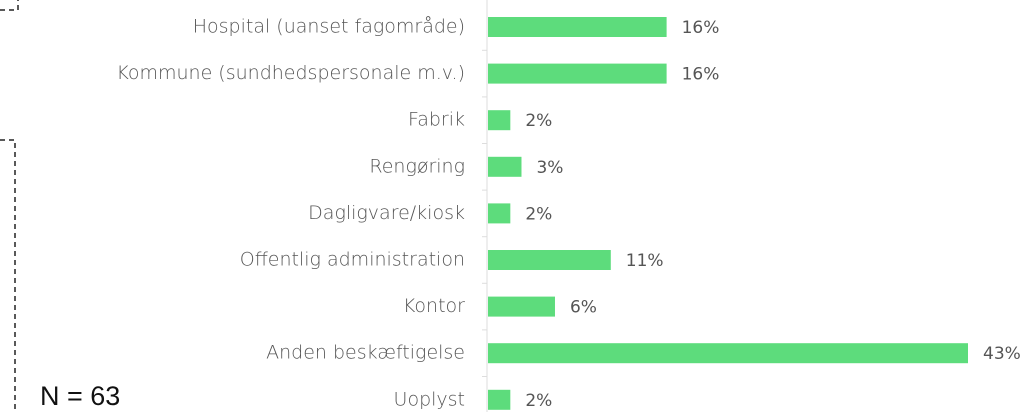  What do you see at coordinates (290, 73) in the screenshot?
I see `category-label: Kommune (sundhedspersonale m.v.)` at bounding box center [290, 73].